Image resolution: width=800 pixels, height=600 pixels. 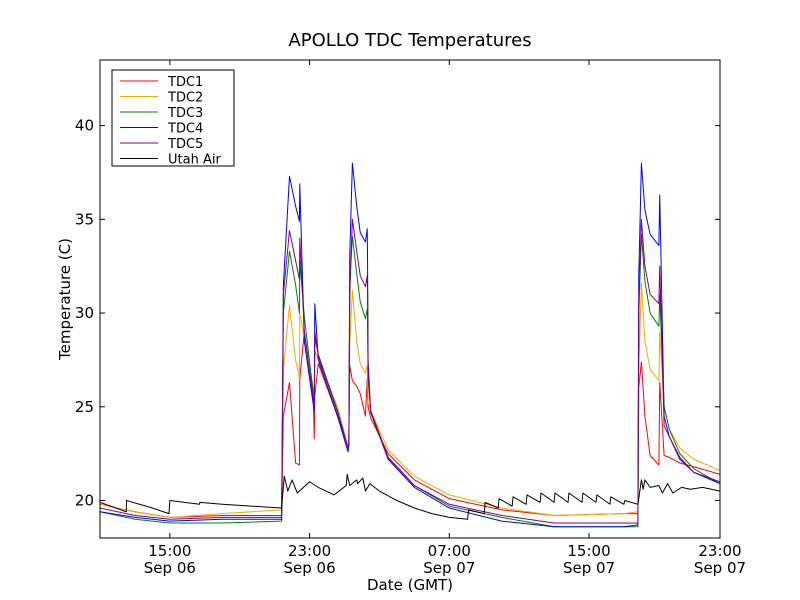 I want to click on x-tick-label-time: 07:00, so click(x=449, y=551).